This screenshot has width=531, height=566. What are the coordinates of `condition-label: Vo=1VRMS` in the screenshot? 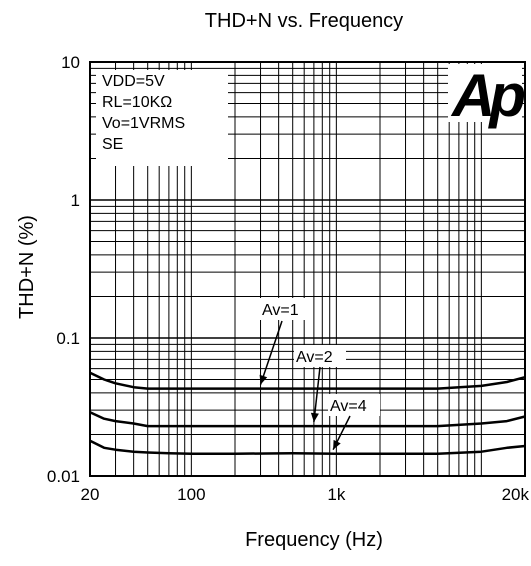 It's located at (143, 123).